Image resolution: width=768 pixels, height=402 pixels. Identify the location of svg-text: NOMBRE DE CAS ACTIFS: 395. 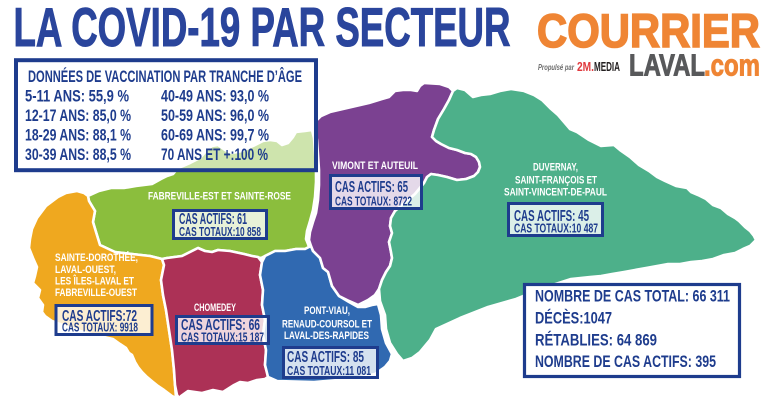
(625, 361).